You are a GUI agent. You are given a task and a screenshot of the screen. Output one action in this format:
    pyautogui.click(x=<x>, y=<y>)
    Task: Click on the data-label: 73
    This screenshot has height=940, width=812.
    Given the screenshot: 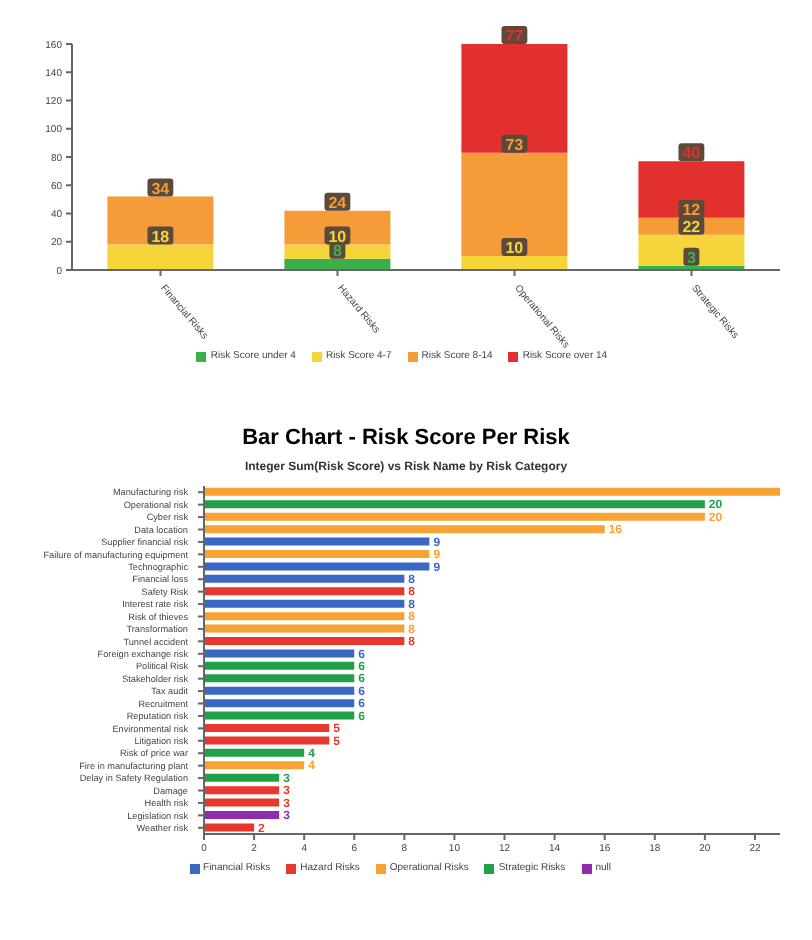 What is the action you would take?
    pyautogui.click(x=515, y=144)
    